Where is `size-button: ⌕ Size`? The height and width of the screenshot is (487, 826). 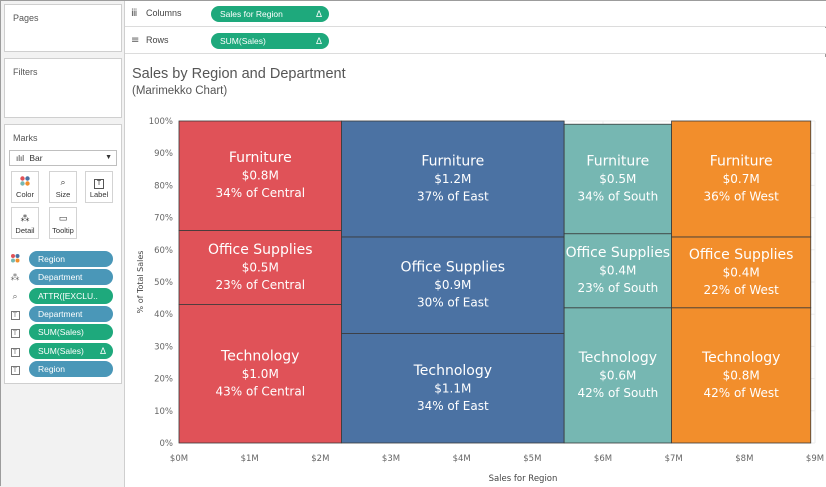
size-button: ⌕ Size is located at coordinates (63, 187).